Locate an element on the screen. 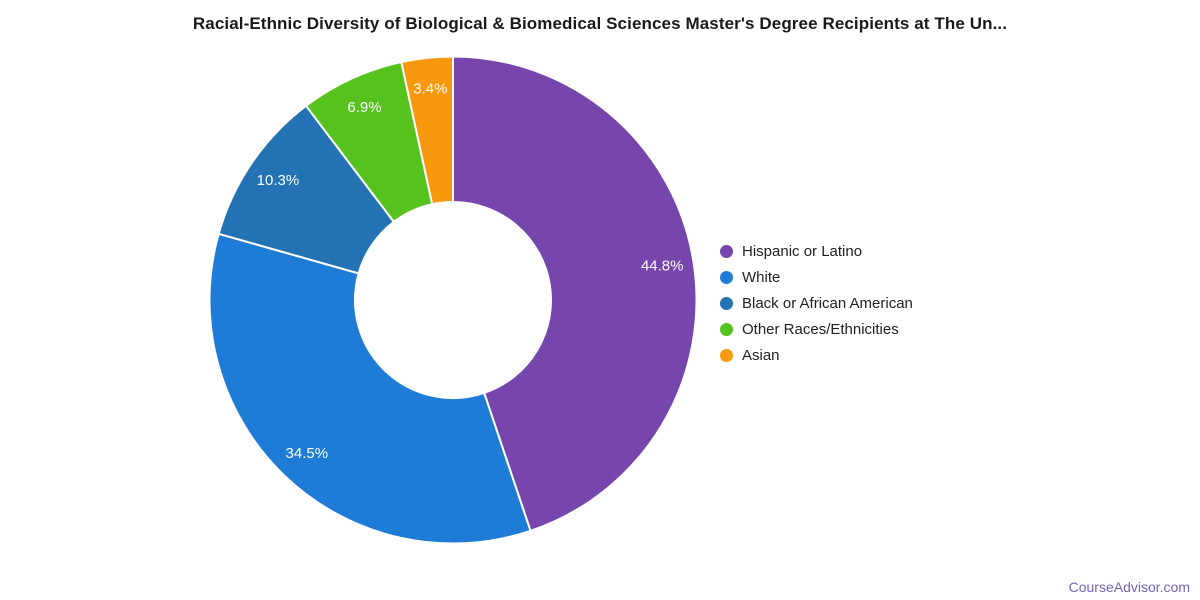 Image resolution: width=1200 pixels, height=600 pixels. slice-label: 3.4% is located at coordinates (430, 89).